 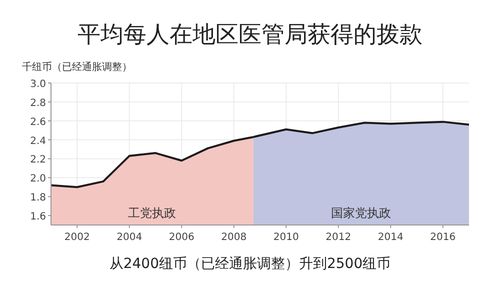 What do you see at coordinates (38, 122) in the screenshot?
I see `y-tick-label: 2.6` at bounding box center [38, 122].